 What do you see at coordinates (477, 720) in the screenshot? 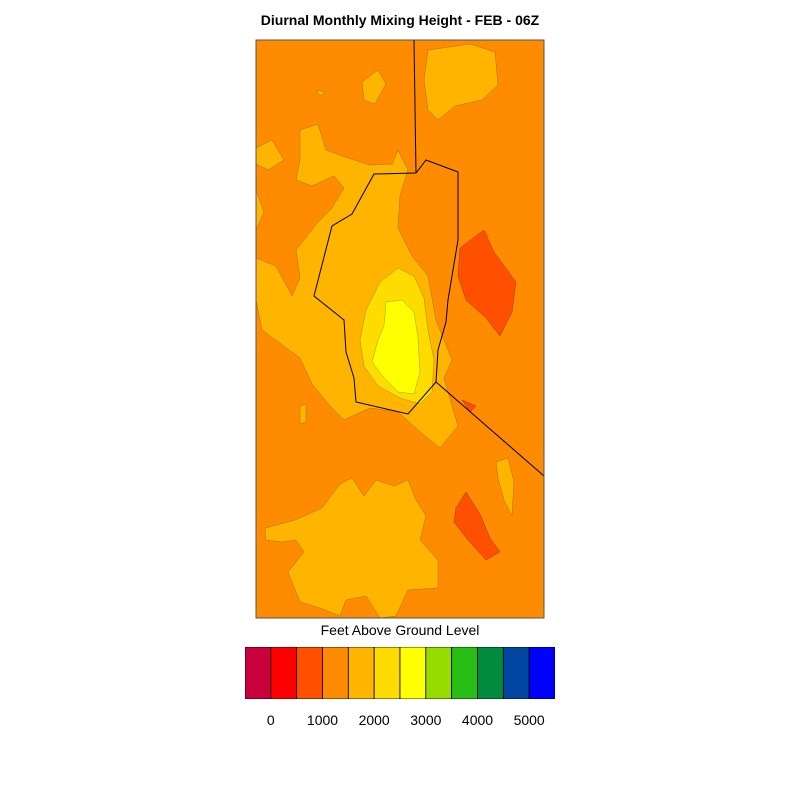
I see `colorbar-tick-label: 4000` at bounding box center [477, 720].